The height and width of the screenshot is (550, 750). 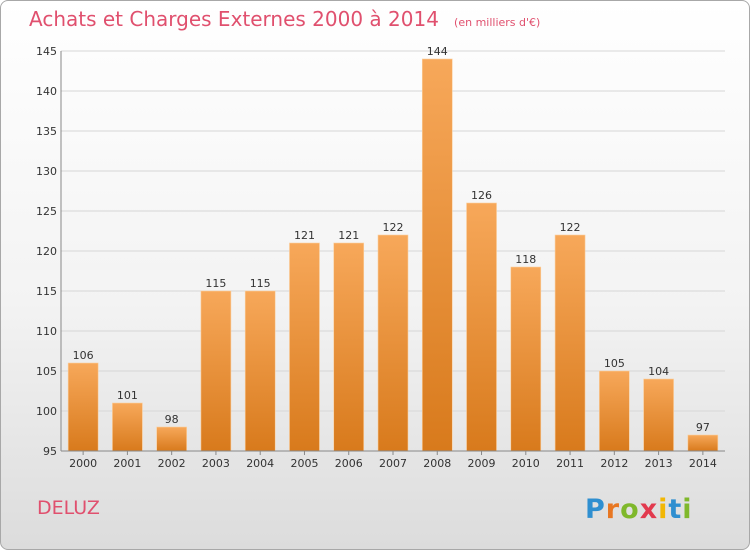 What do you see at coordinates (68, 508) in the screenshot?
I see `city-name: DELUZ` at bounding box center [68, 508].